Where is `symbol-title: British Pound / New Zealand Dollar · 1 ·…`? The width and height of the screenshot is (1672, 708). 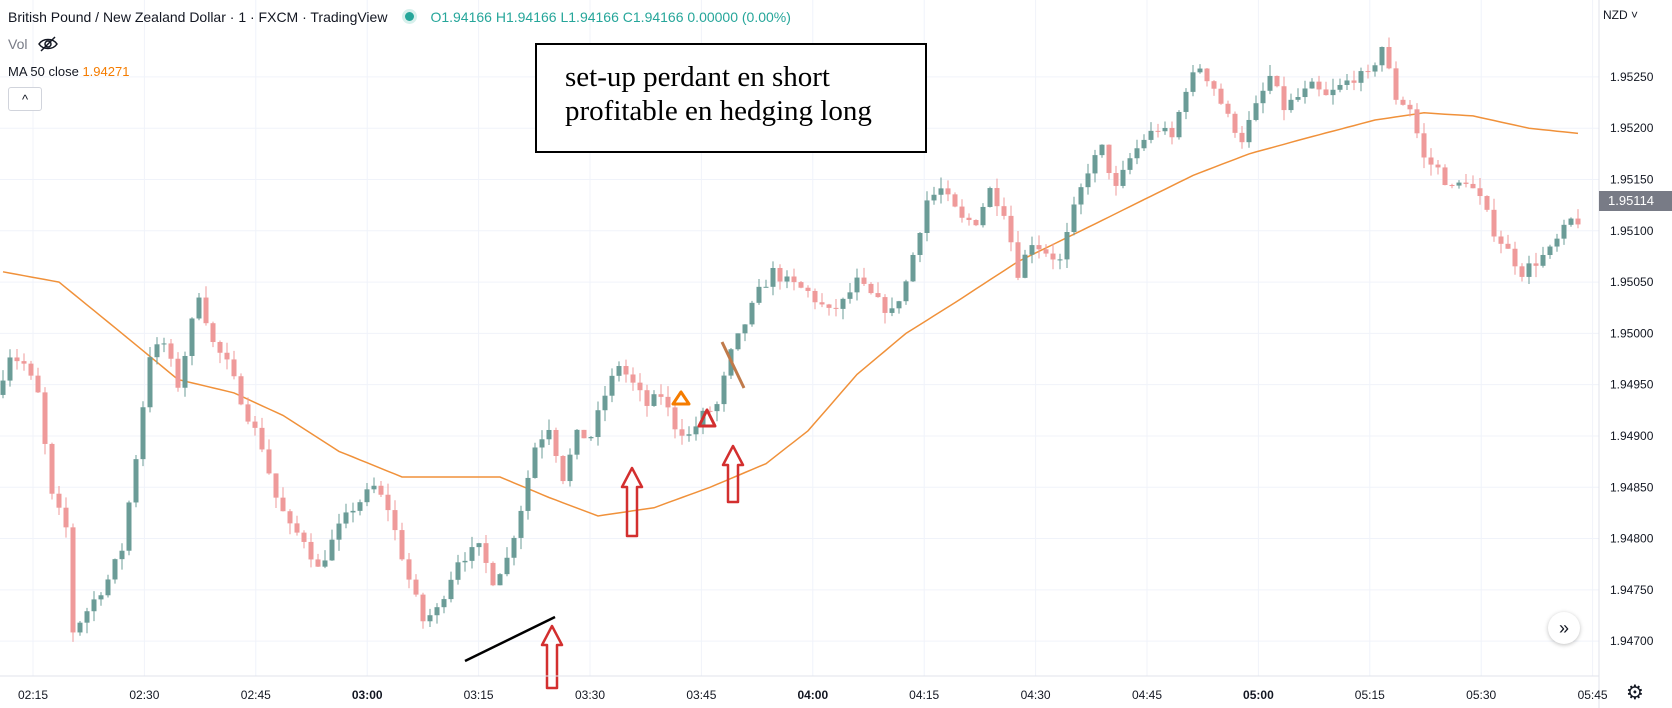 symbol-title: British Pound / New Zealand Dollar · 1 ·… is located at coordinates (198, 17).